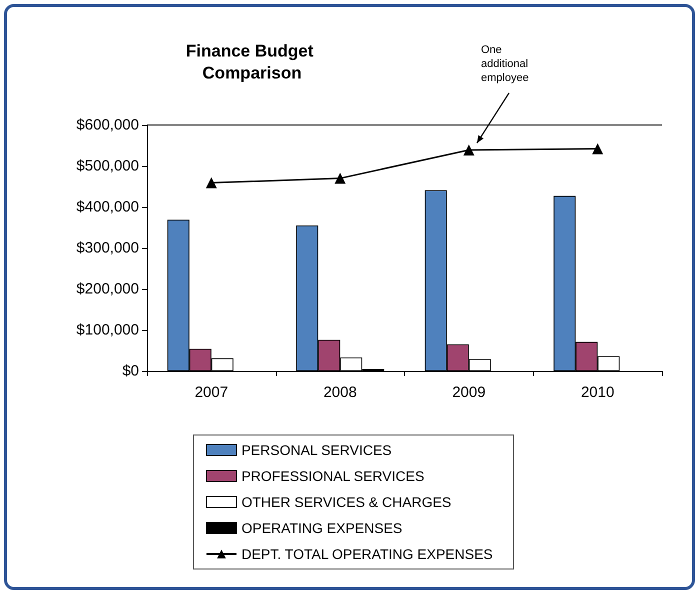  What do you see at coordinates (107, 289) in the screenshot?
I see `y-tick-label: $200,000` at bounding box center [107, 289].